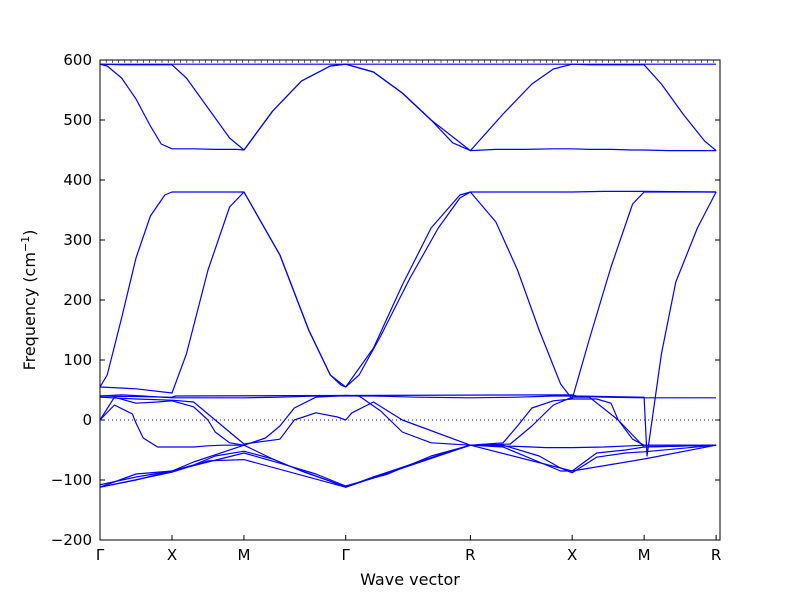 The width and height of the screenshot is (800, 605). Describe the element at coordinates (29, 311) in the screenshot. I see `y-axis-label-main: Frequency (cm` at that location.